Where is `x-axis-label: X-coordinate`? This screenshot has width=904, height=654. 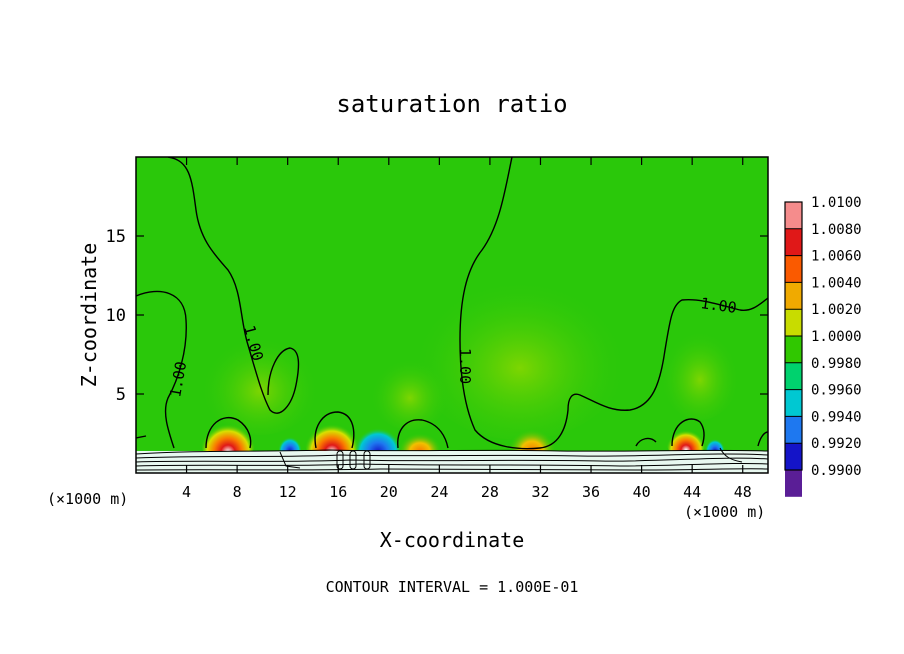
x-axis-label: X-coordinate is located at coordinates (452, 540).